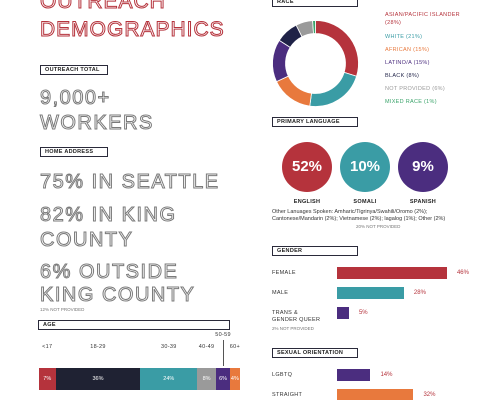 The width and height of the screenshot is (495, 400). Describe the element at coordinates (363, 313) in the screenshot. I see `value-label: 5%` at that location.